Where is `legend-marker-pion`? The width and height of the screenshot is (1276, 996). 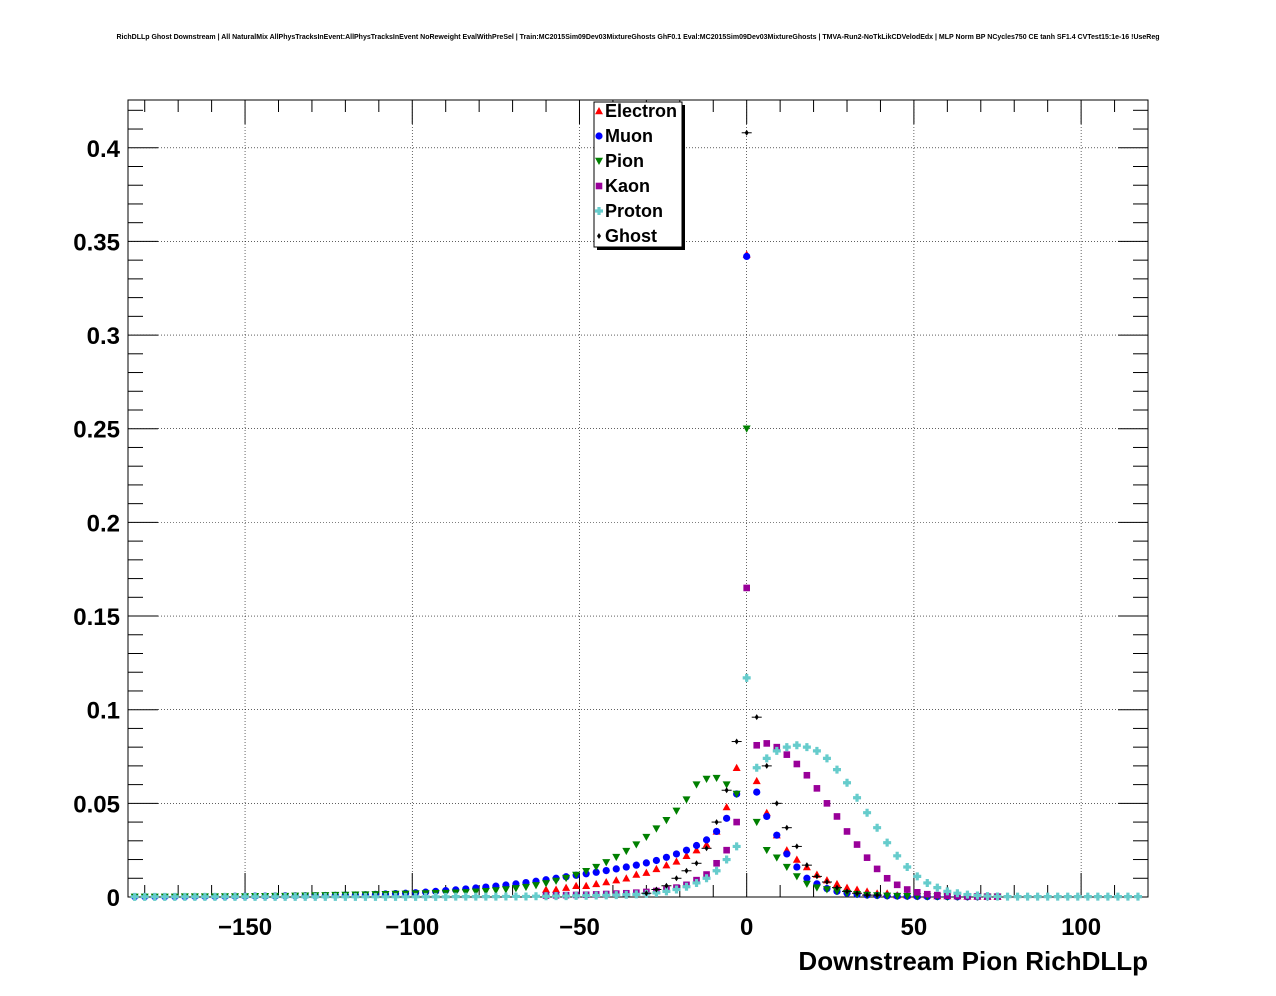
legend-marker-pion is located at coordinates (599, 161).